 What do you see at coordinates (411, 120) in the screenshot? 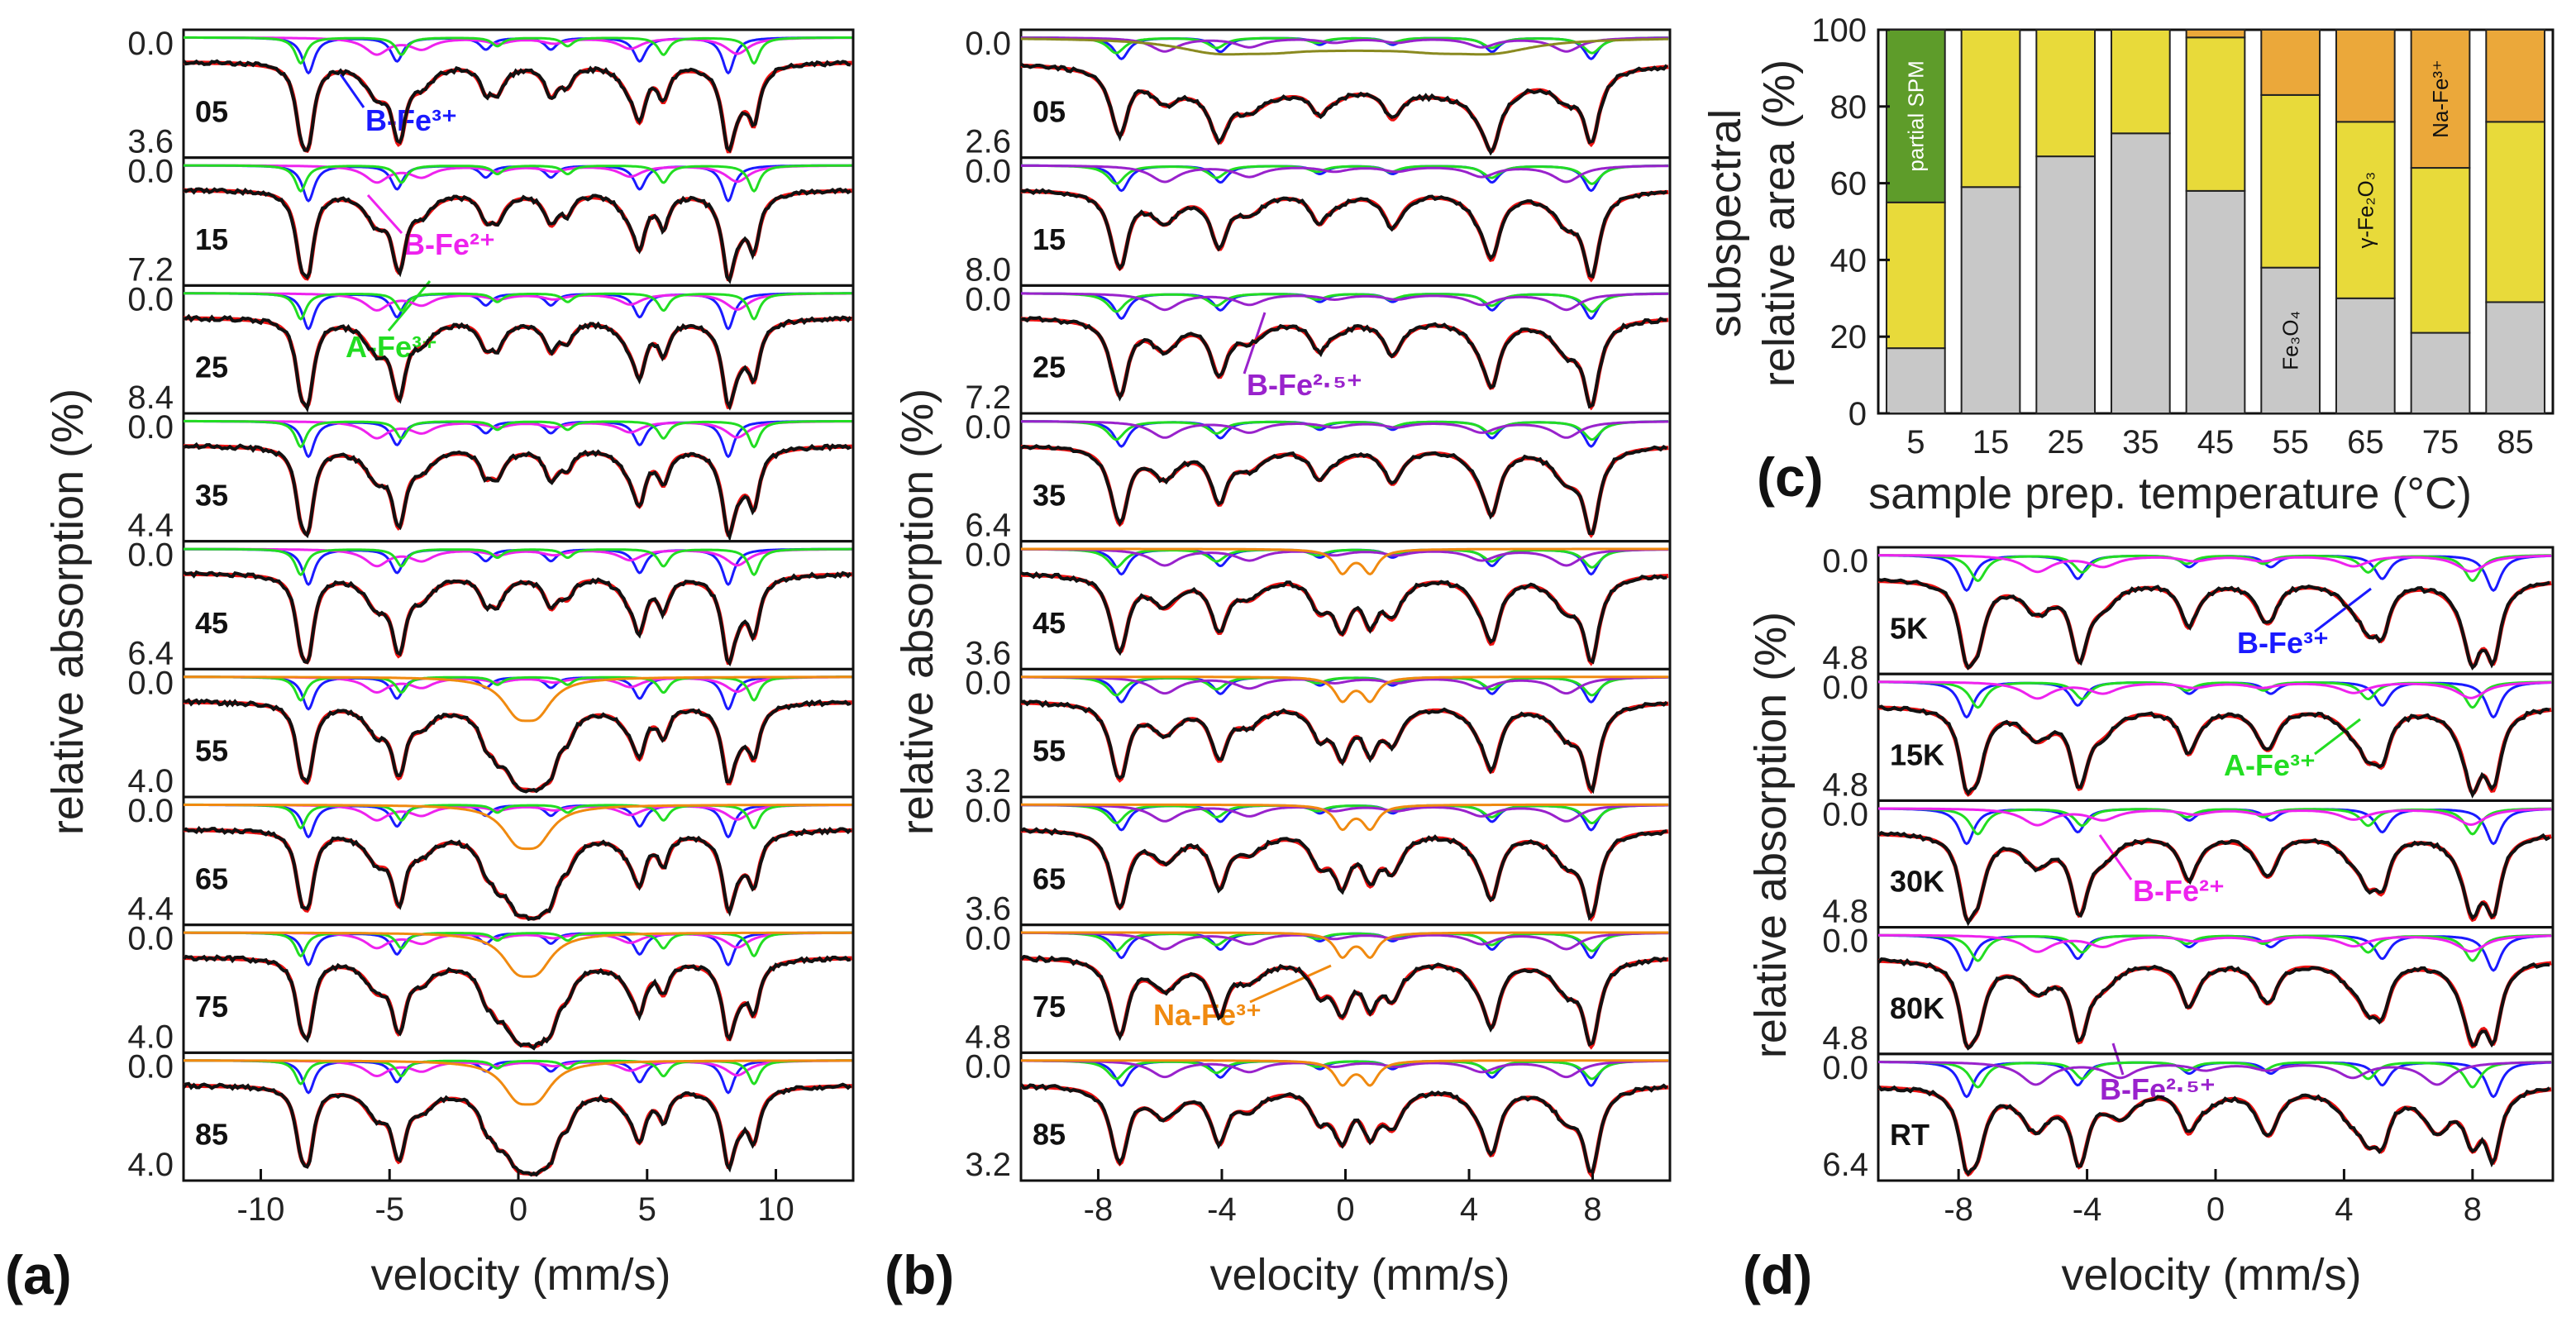
I see `a-label-b-fe3: B-Fe³⁺` at bounding box center [411, 120].